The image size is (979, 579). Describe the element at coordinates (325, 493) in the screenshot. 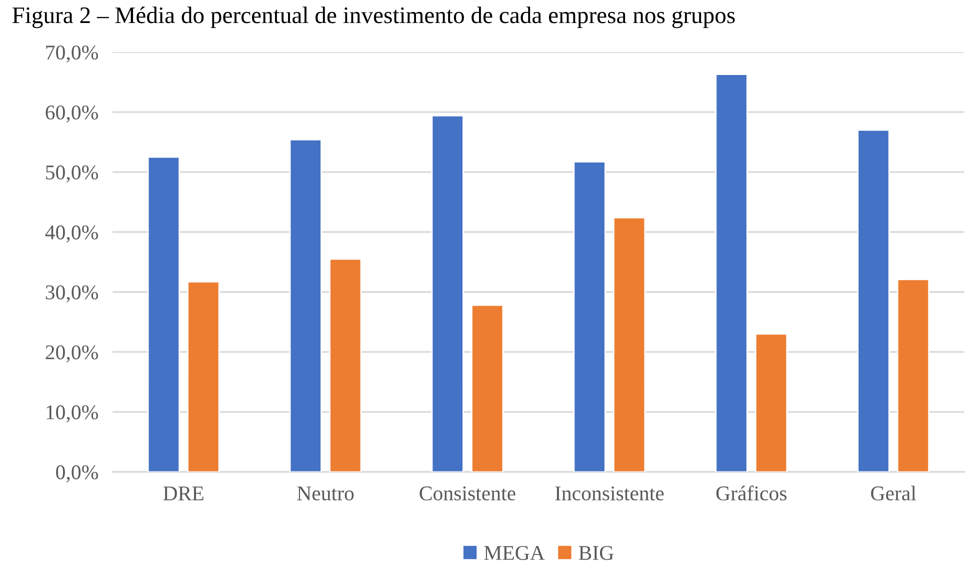

I see `x-tick-label: Neutro` at that location.